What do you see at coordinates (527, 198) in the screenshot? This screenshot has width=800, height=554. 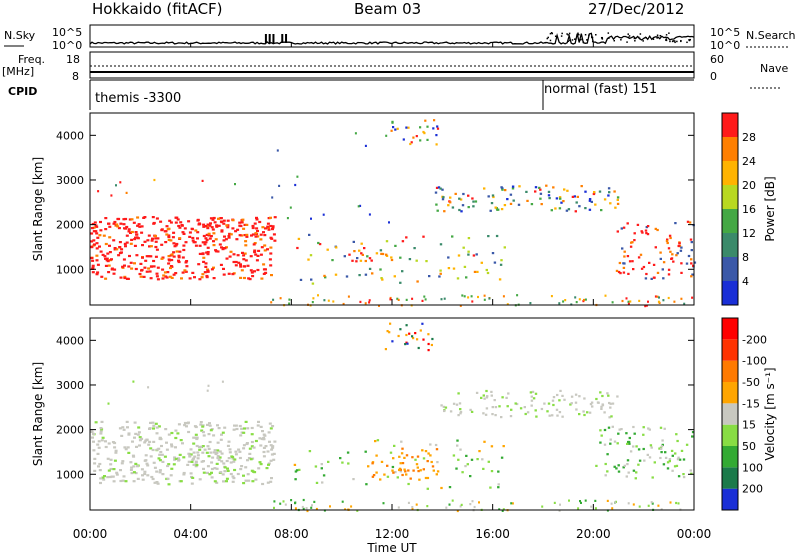 I see `power-blob-afternoon` at bounding box center [527, 198].